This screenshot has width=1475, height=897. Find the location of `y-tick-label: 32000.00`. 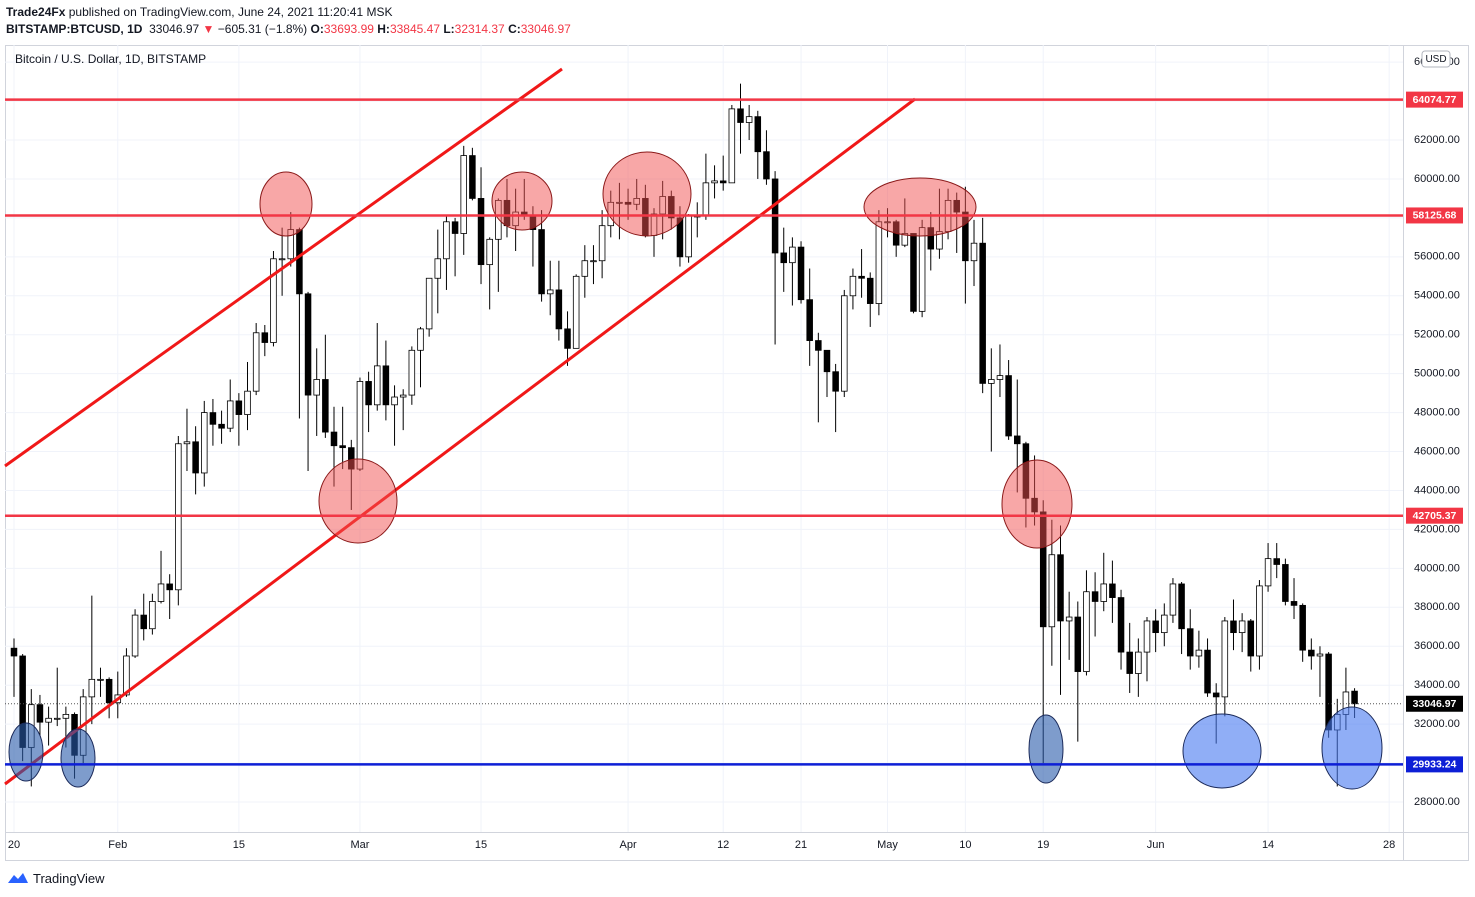

y-tick-label: 32000.00 is located at coordinates (1437, 724).